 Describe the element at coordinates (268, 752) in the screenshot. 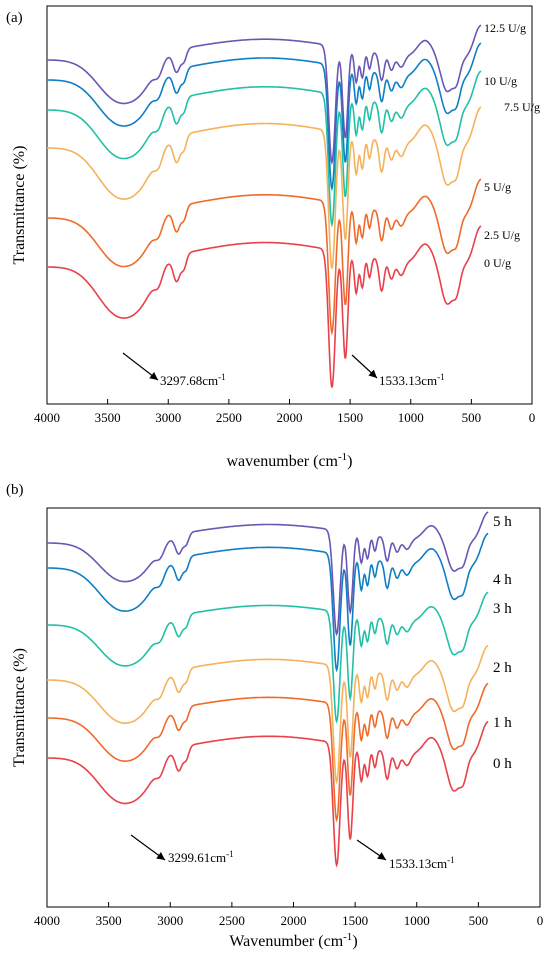

I see `series-line-1-h` at that location.